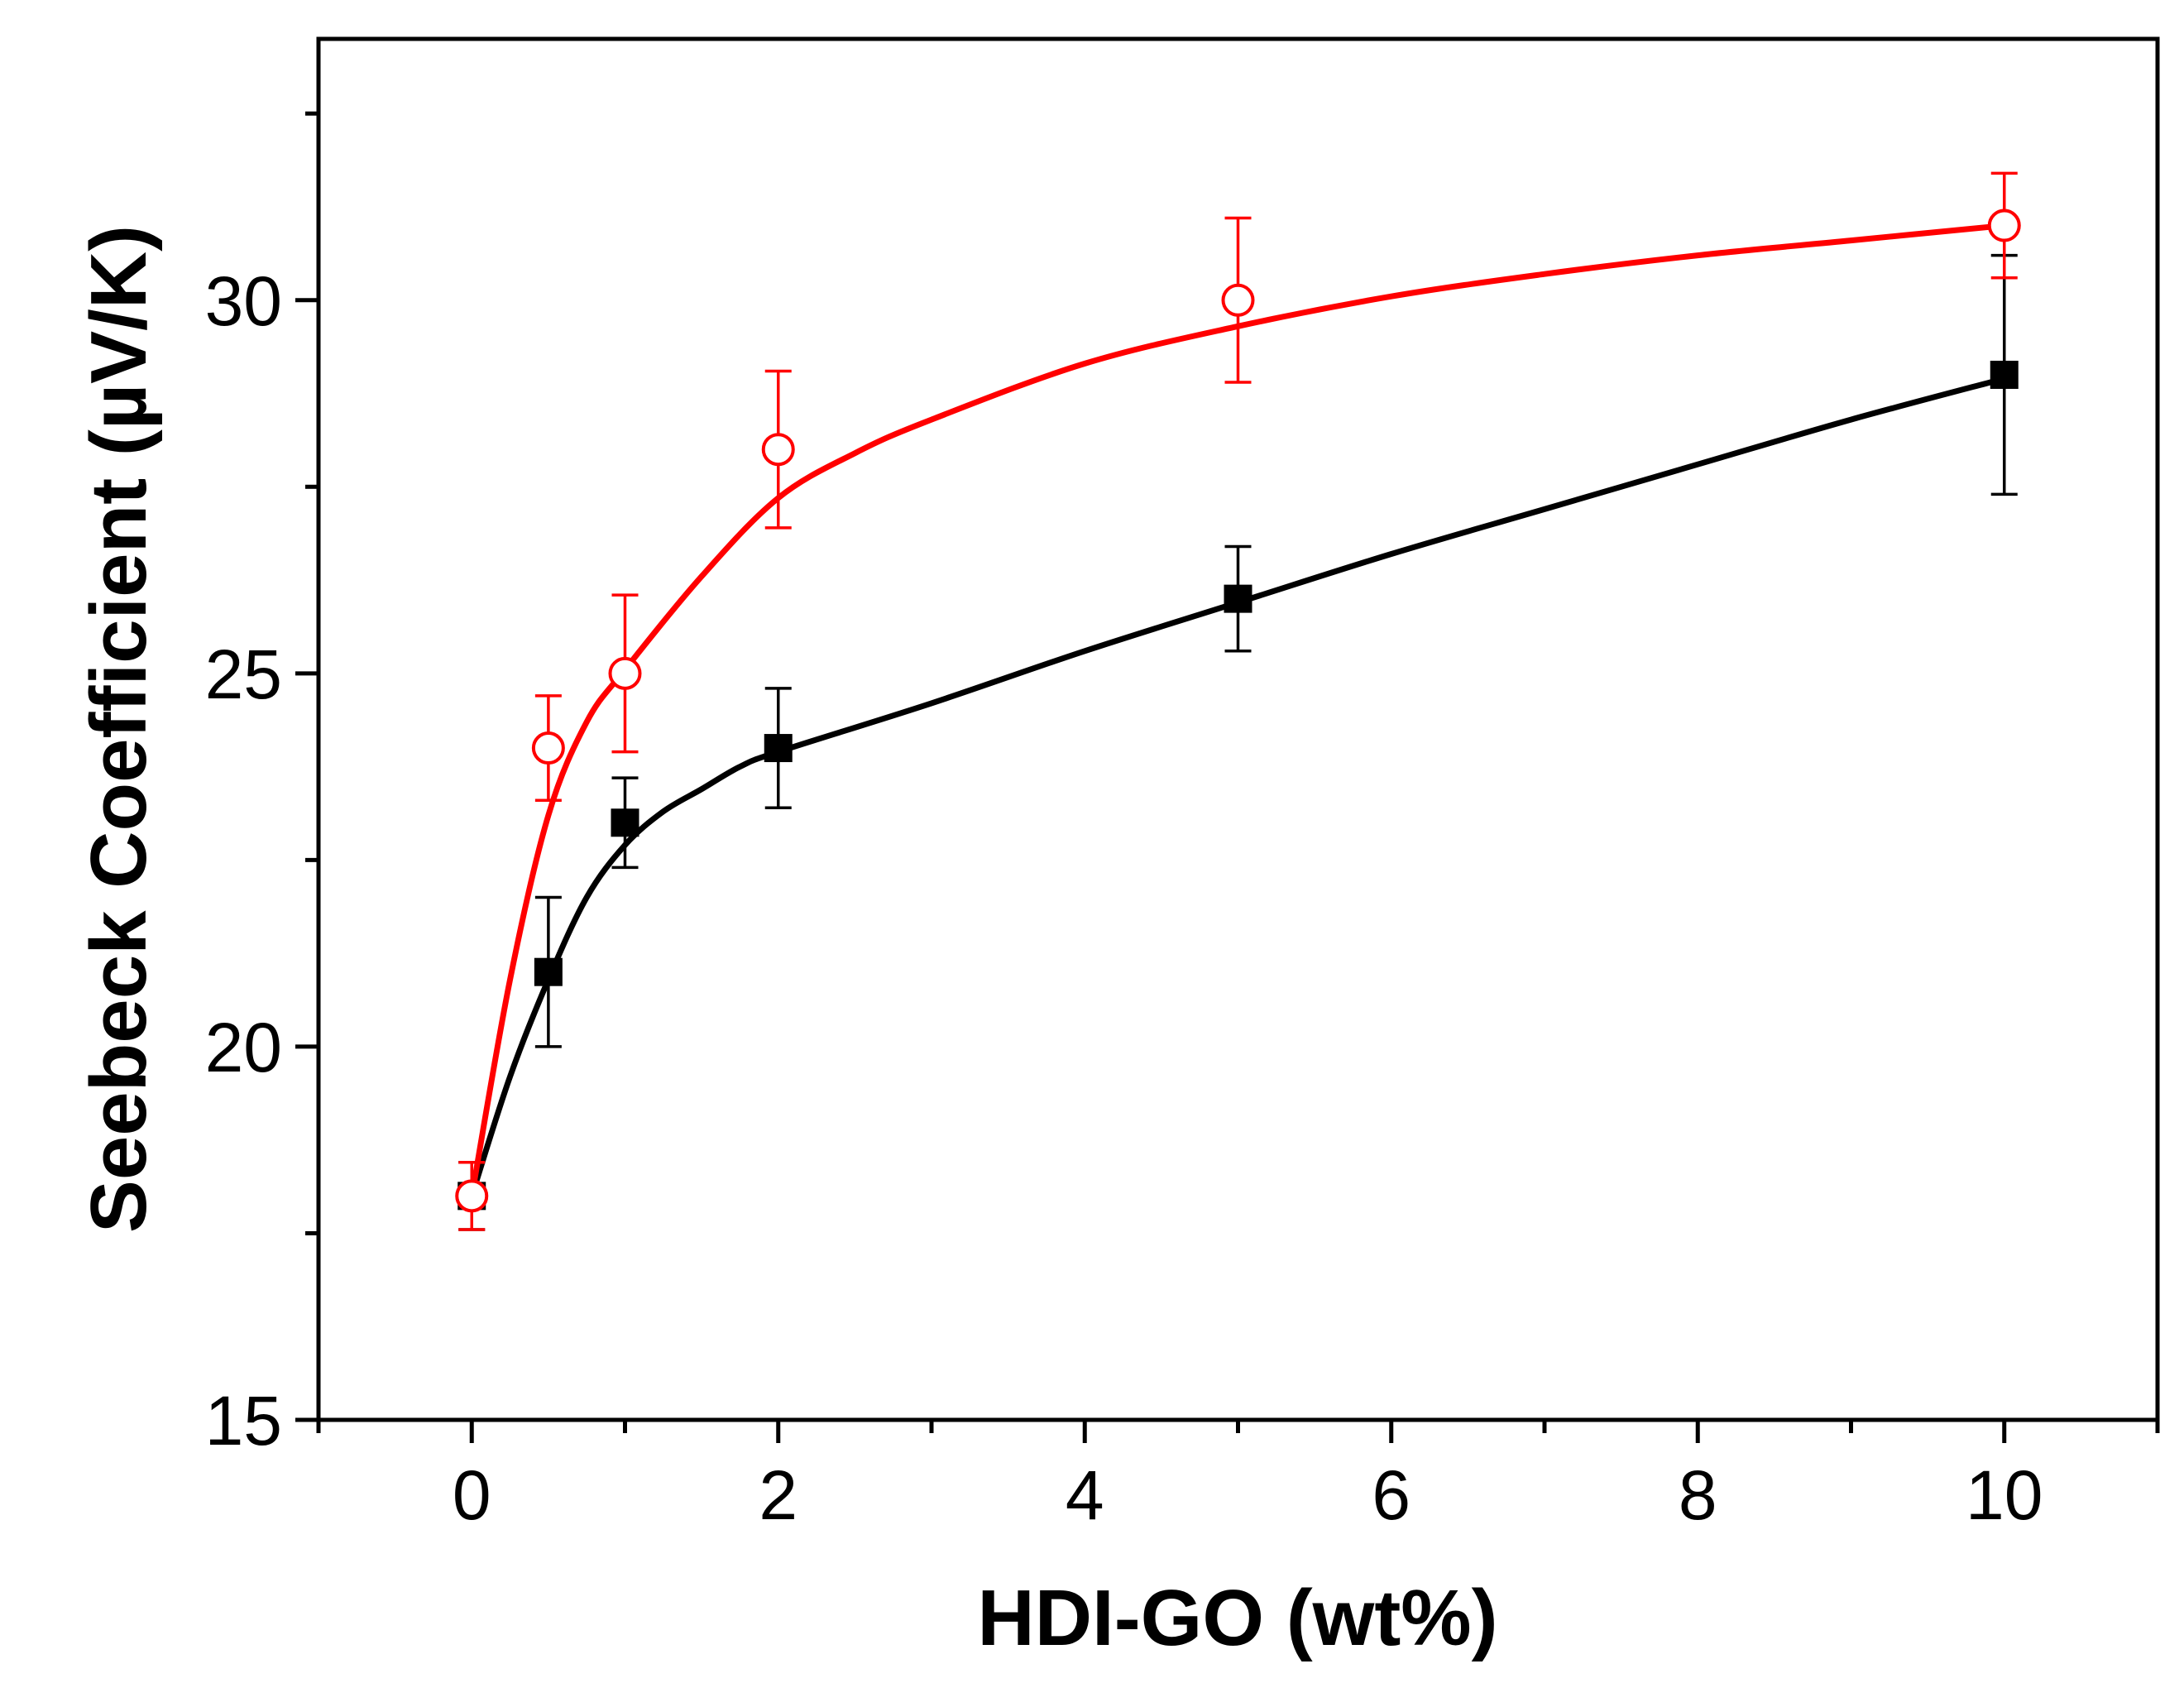 The height and width of the screenshot is (1683, 2184). I want to click on y-tick-label: 15, so click(243, 1421).